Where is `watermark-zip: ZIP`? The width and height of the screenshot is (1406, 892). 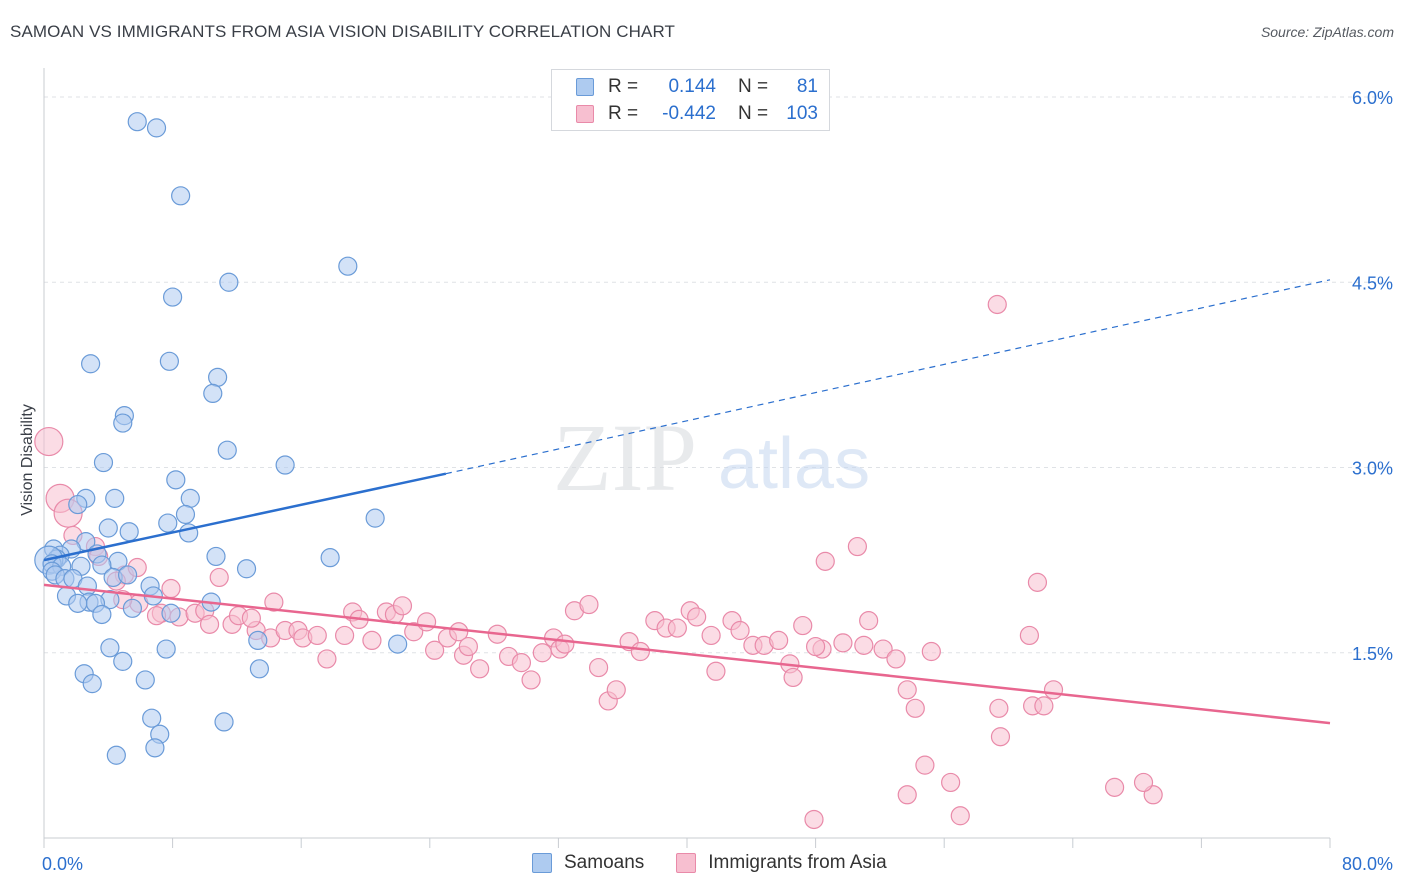
watermark-zip: ZIP is located at coordinates (625, 457).